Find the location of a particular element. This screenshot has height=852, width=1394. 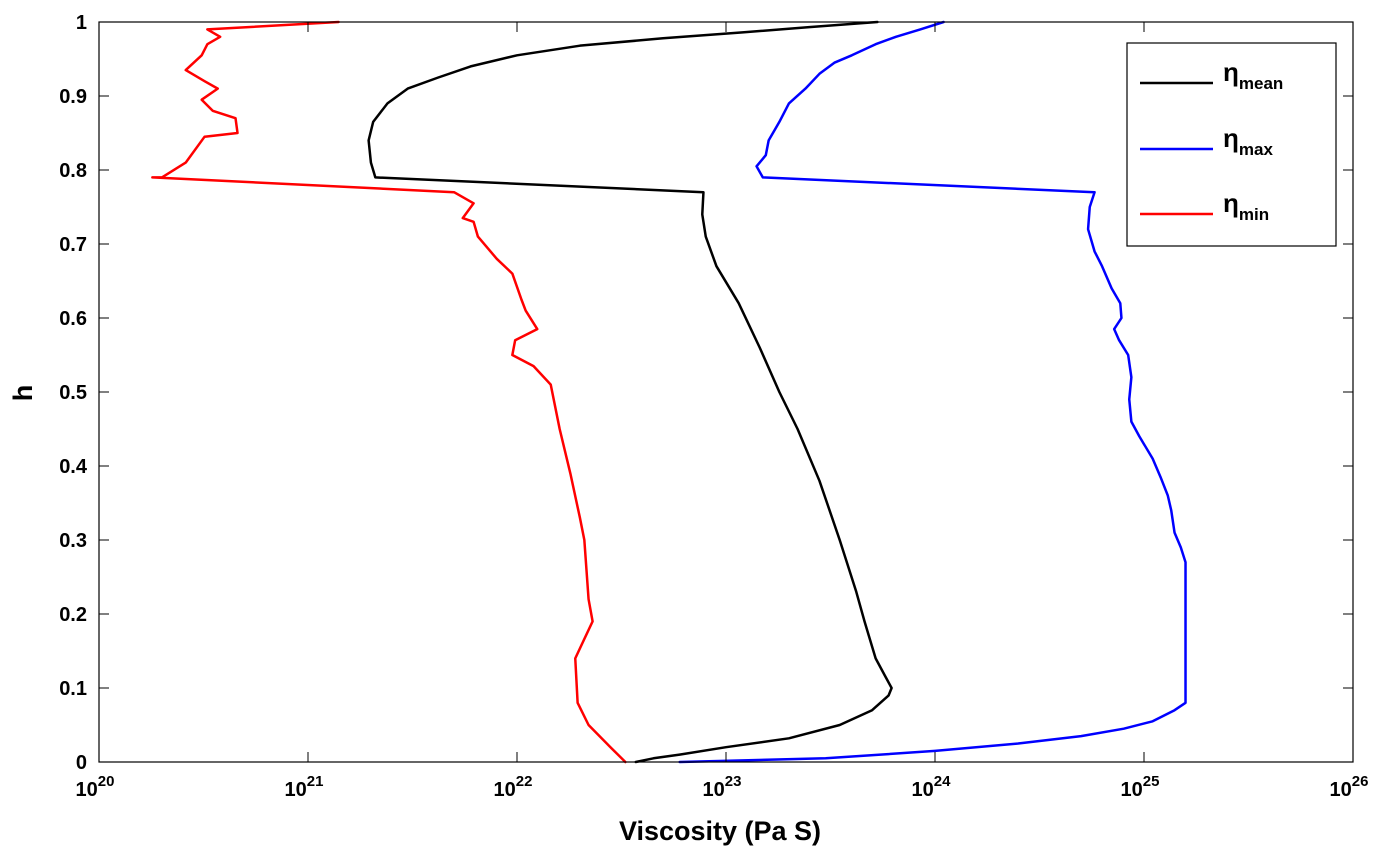

y-tick-label: 0.9 is located at coordinates (73, 97).